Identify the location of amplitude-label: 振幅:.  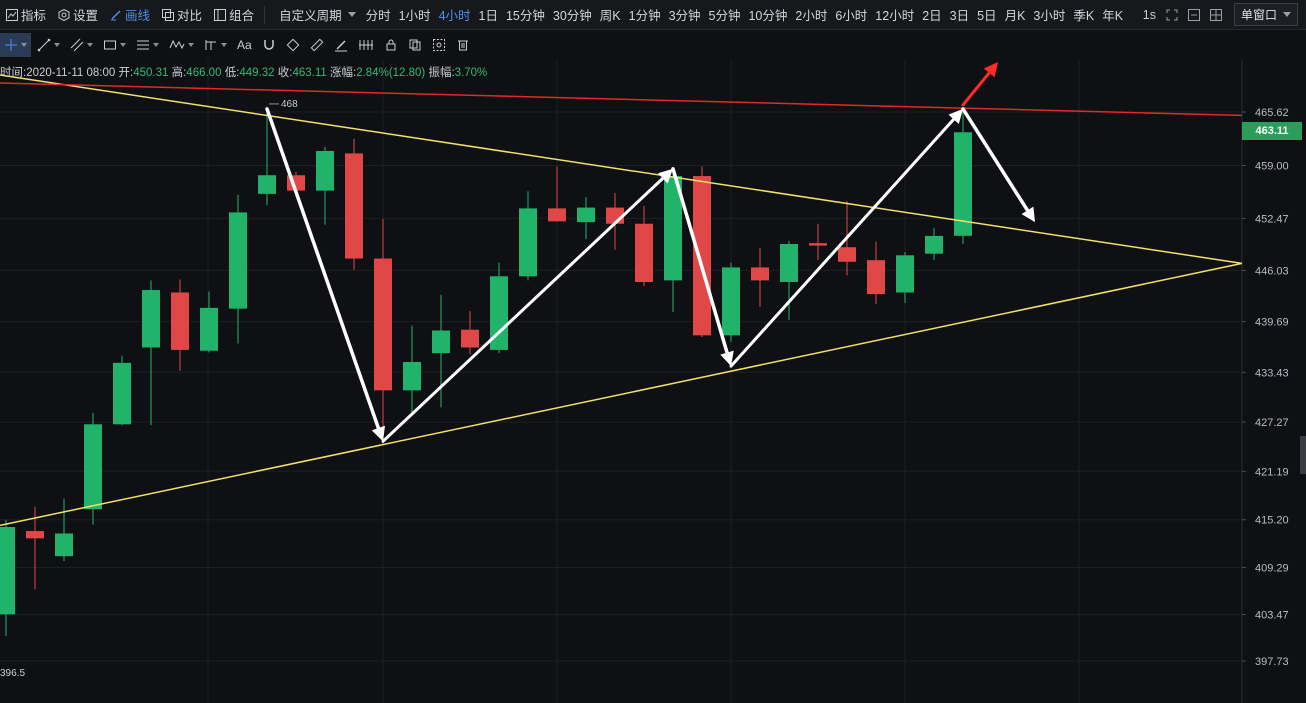
(441, 73).